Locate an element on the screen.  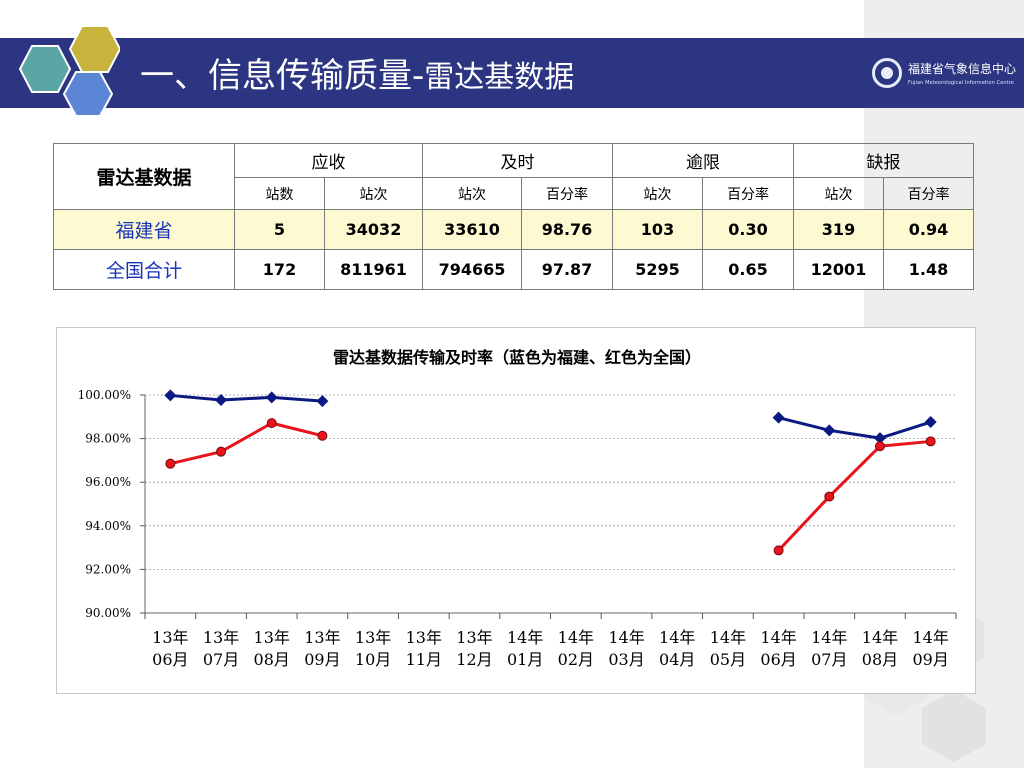
x-tick-label: 14年 05月 is located at coordinates (728, 648).